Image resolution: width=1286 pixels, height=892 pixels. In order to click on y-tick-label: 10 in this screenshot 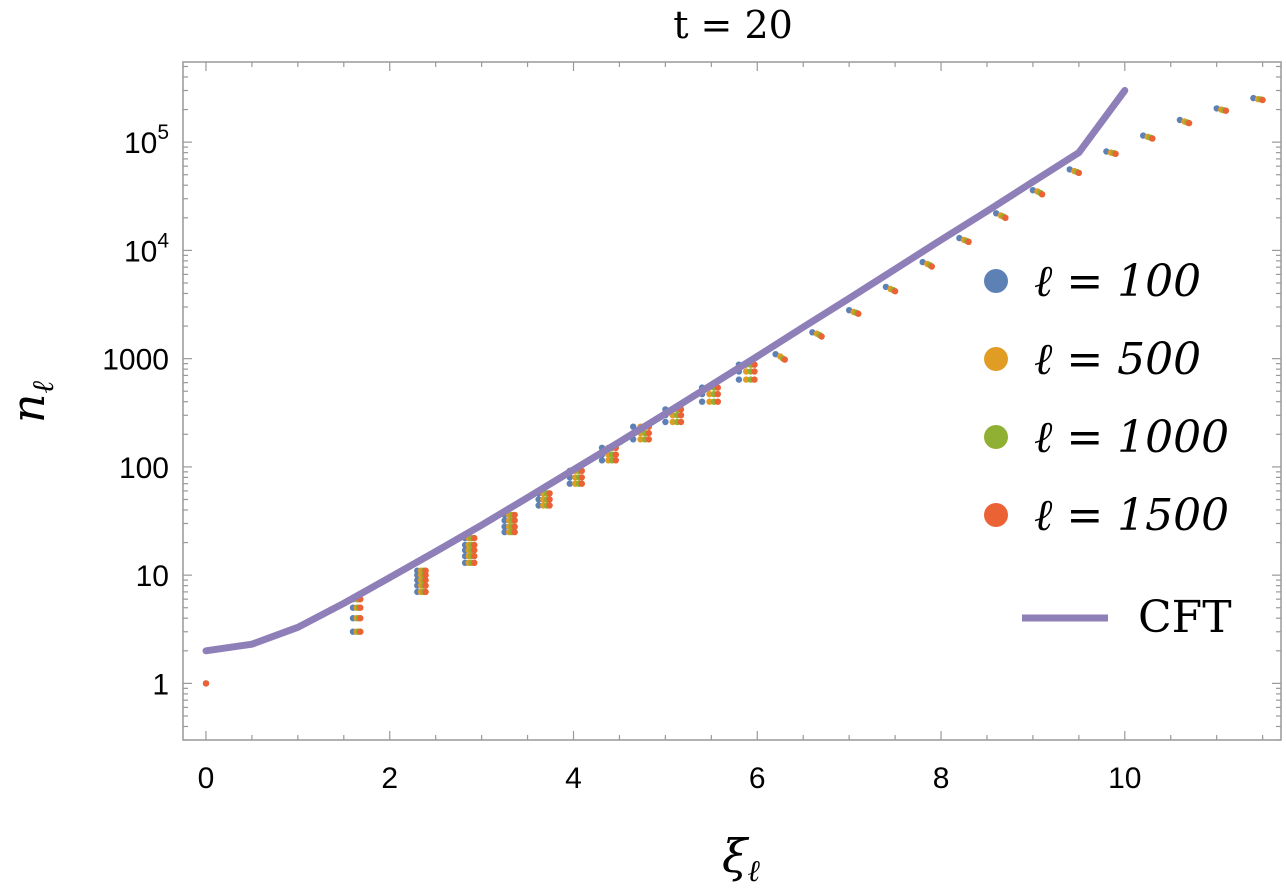, I will do `click(152, 576)`.